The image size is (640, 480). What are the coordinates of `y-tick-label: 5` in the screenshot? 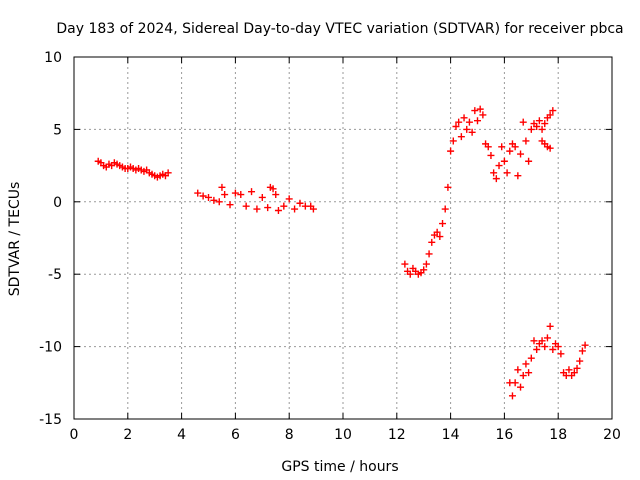 It's located at (57, 130).